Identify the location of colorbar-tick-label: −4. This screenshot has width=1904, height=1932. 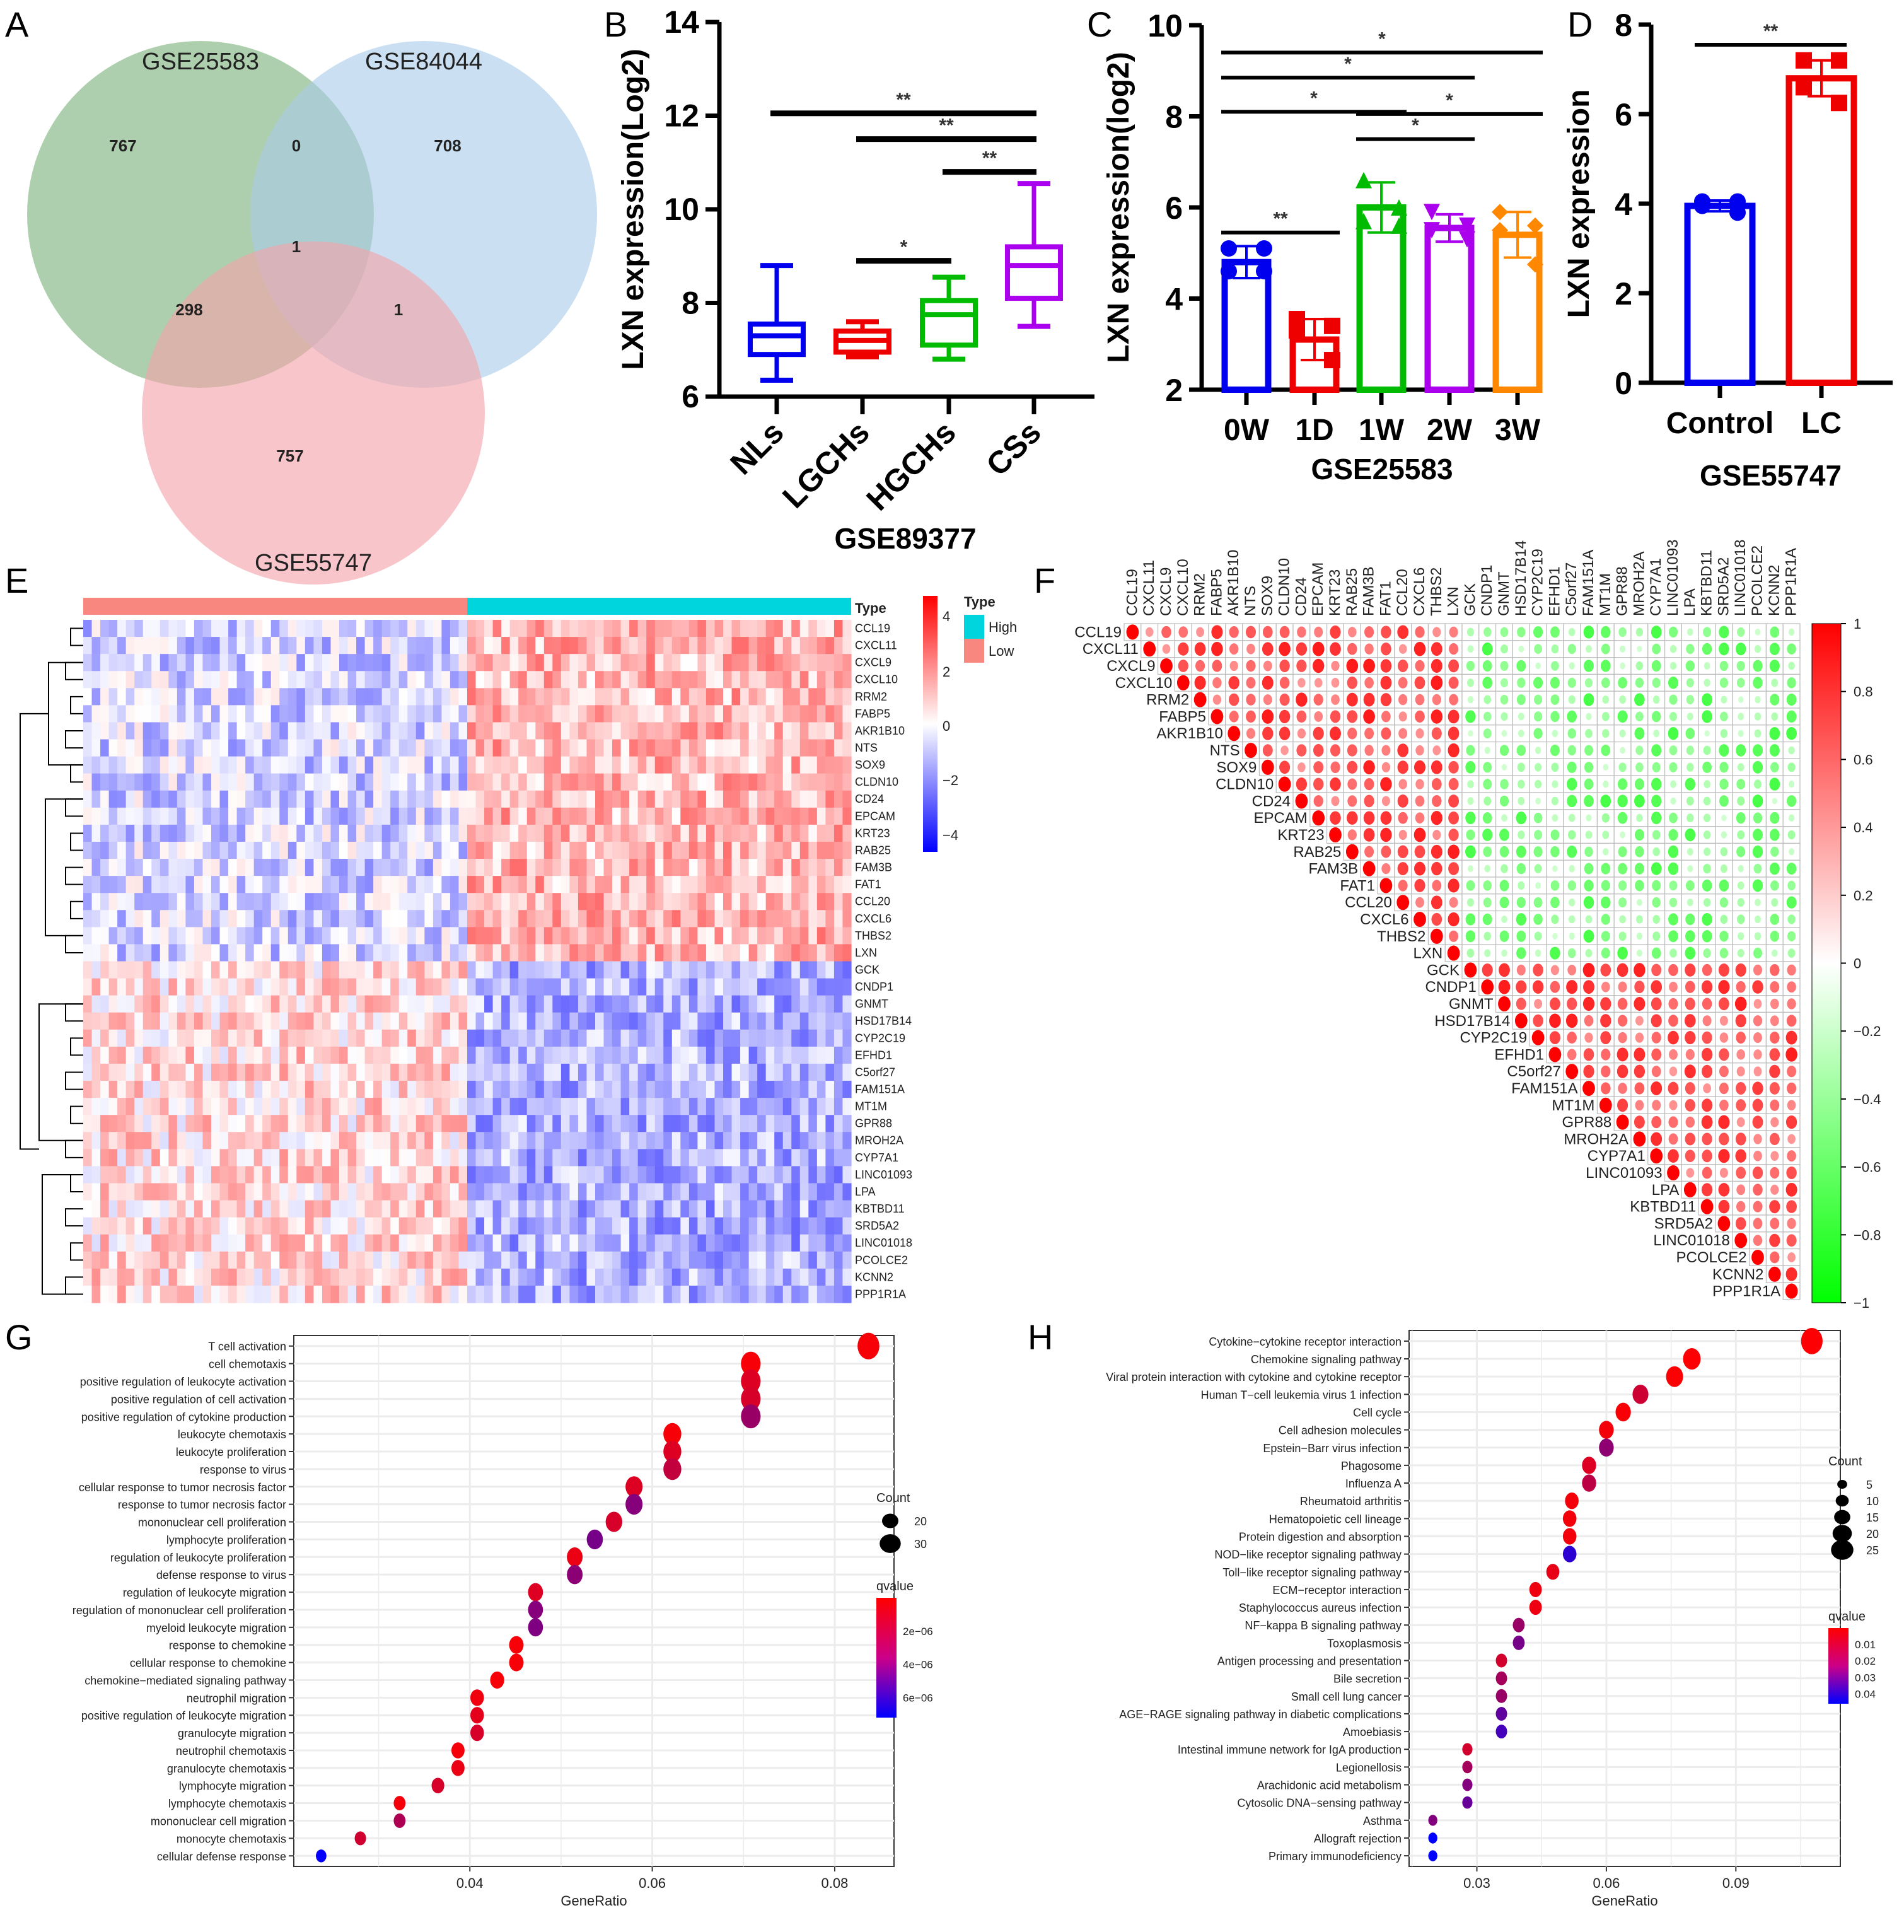
(950, 835).